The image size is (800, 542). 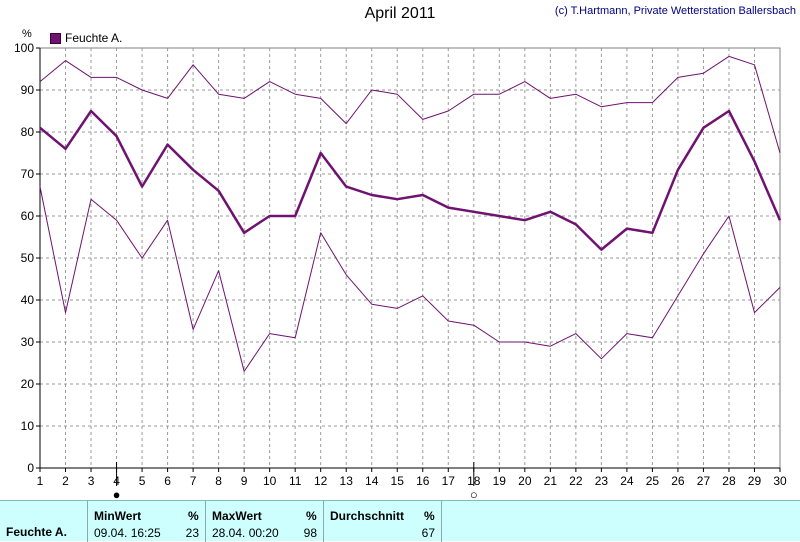 What do you see at coordinates (193, 481) in the screenshot?
I see `x-tick-label: 7` at bounding box center [193, 481].